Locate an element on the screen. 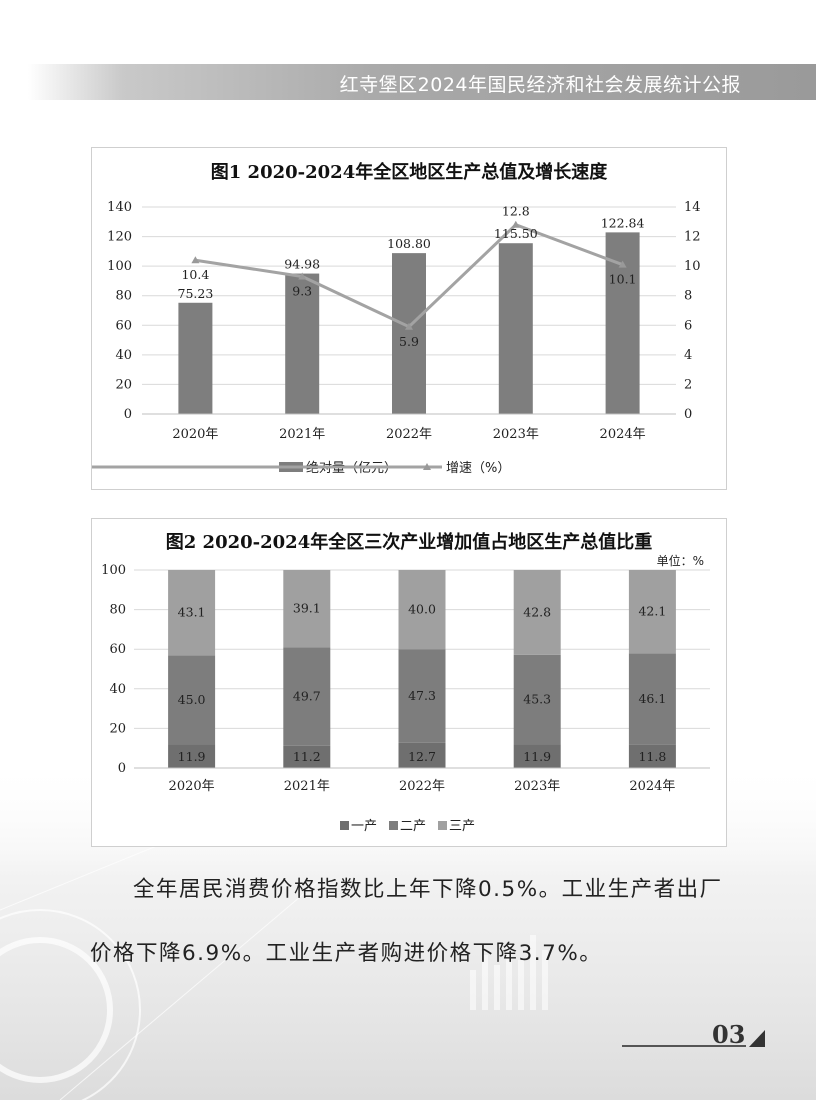  y2-tick-label: 14 is located at coordinates (692, 207).